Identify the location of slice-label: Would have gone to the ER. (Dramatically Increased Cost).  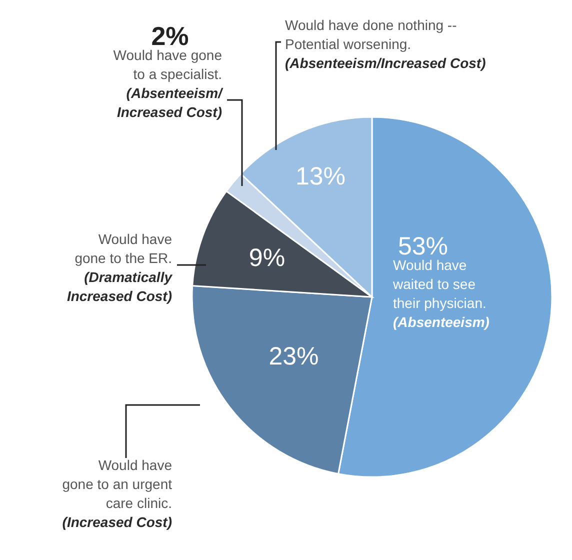
(120, 267).